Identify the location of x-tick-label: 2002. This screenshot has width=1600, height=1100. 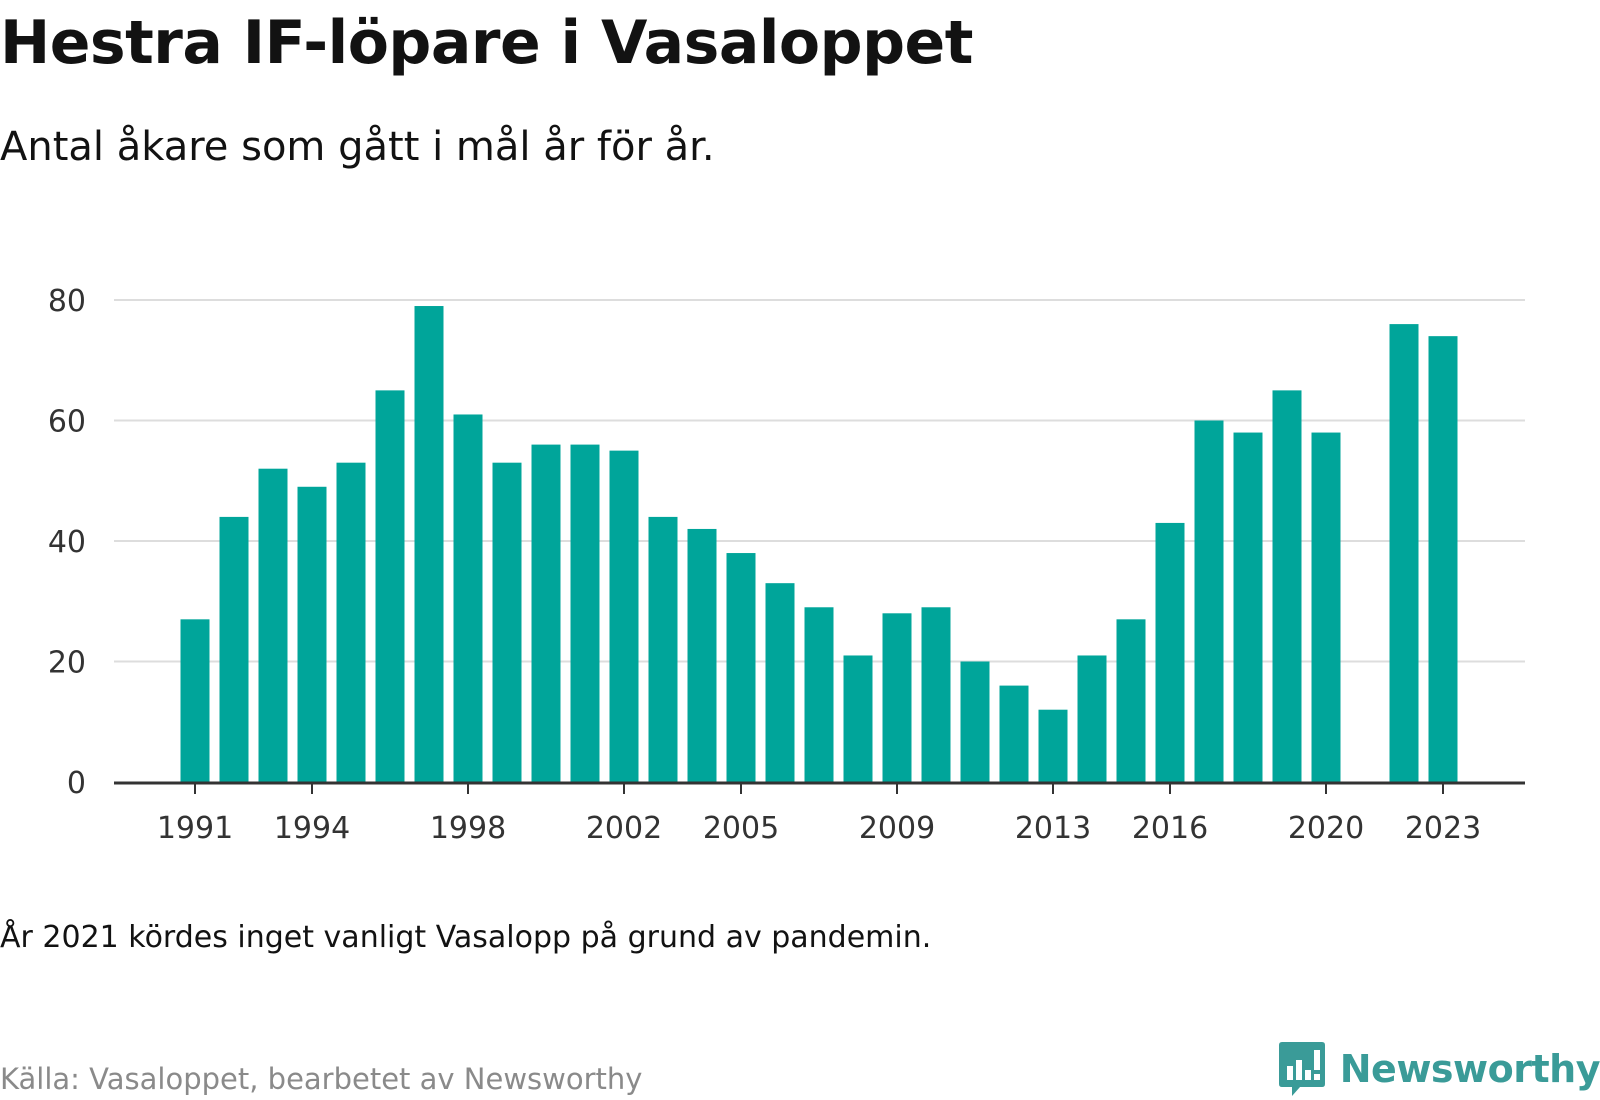
(624, 828).